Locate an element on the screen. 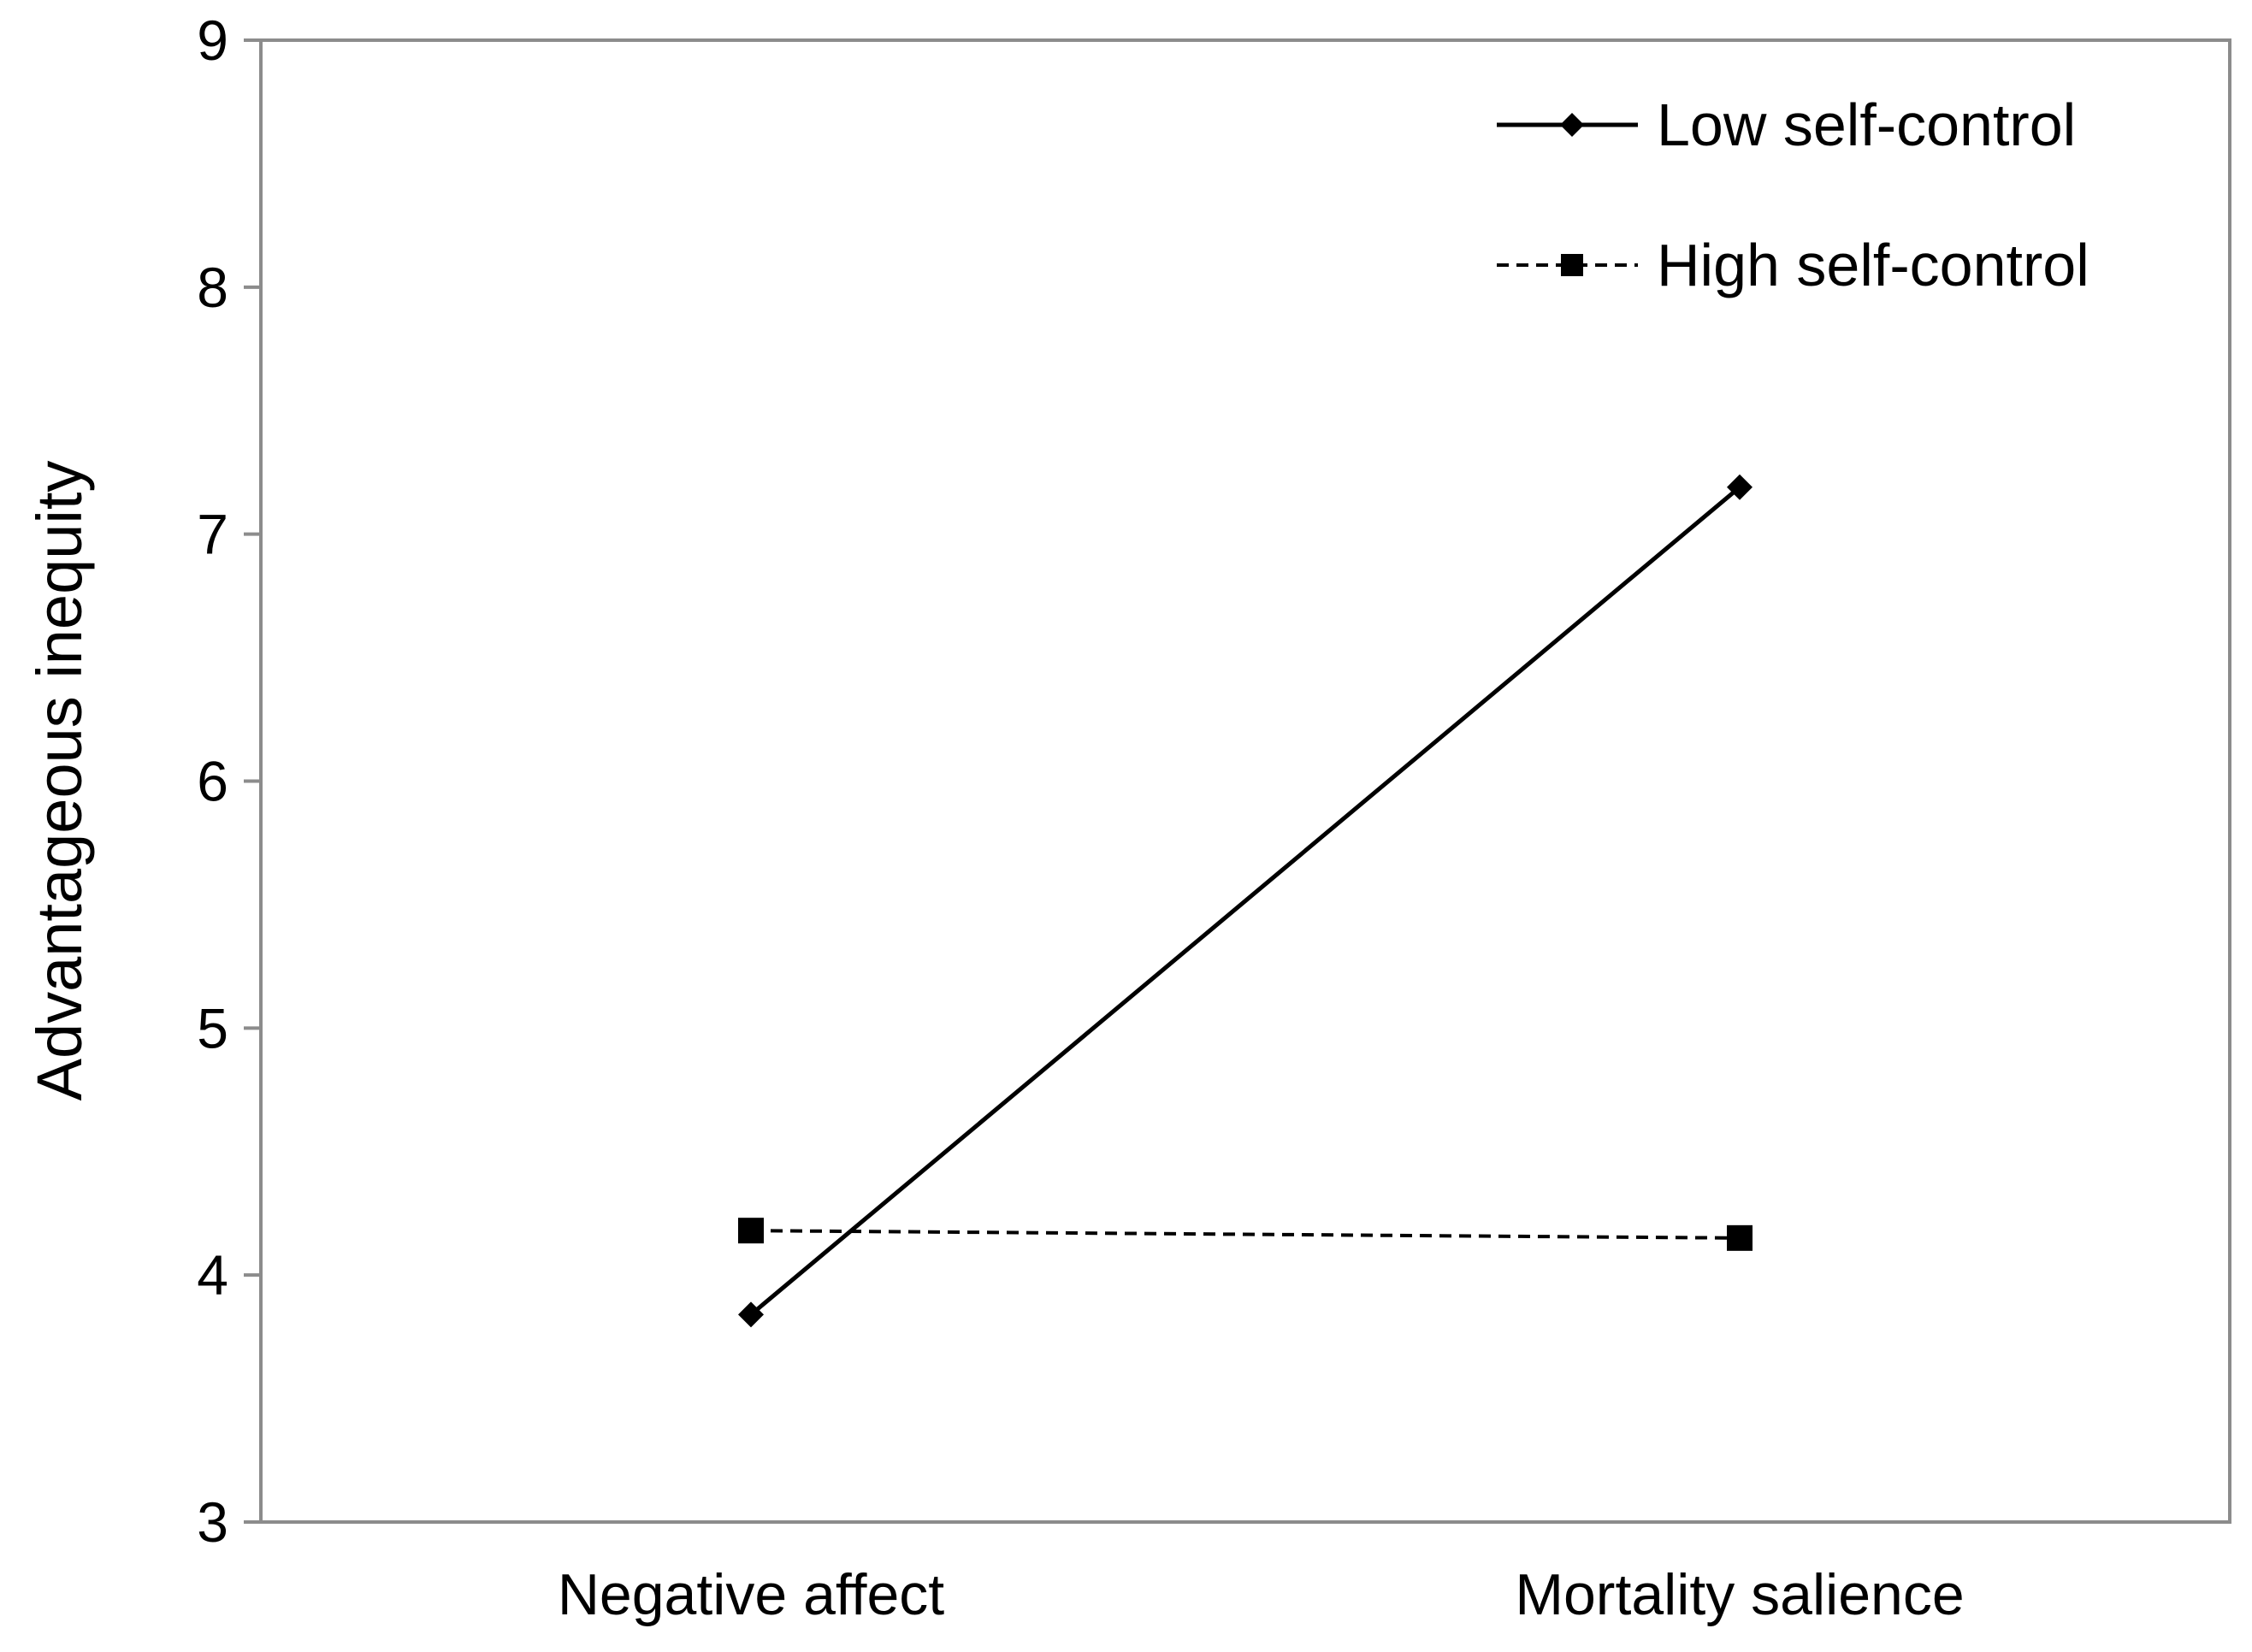  y-axis-title: Advantageous inequity is located at coordinates (59, 781).